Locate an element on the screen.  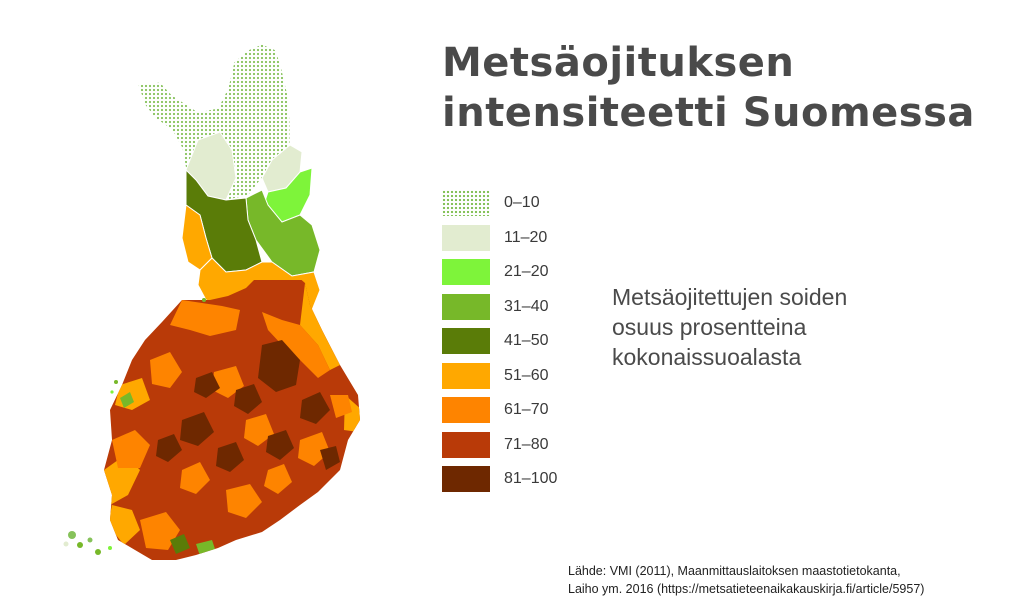
page-title: Metsäojituksen intensiteetti Suomessa is located at coordinates (722, 88).